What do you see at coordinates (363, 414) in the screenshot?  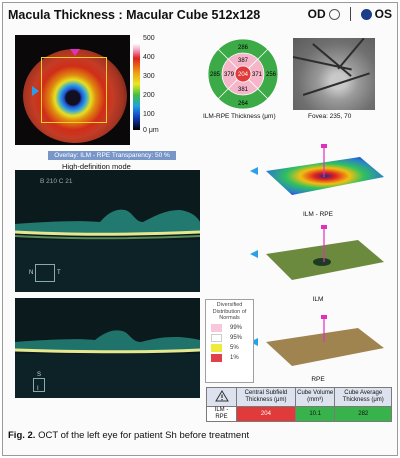 I see `cube-average-value: 282` at bounding box center [363, 414].